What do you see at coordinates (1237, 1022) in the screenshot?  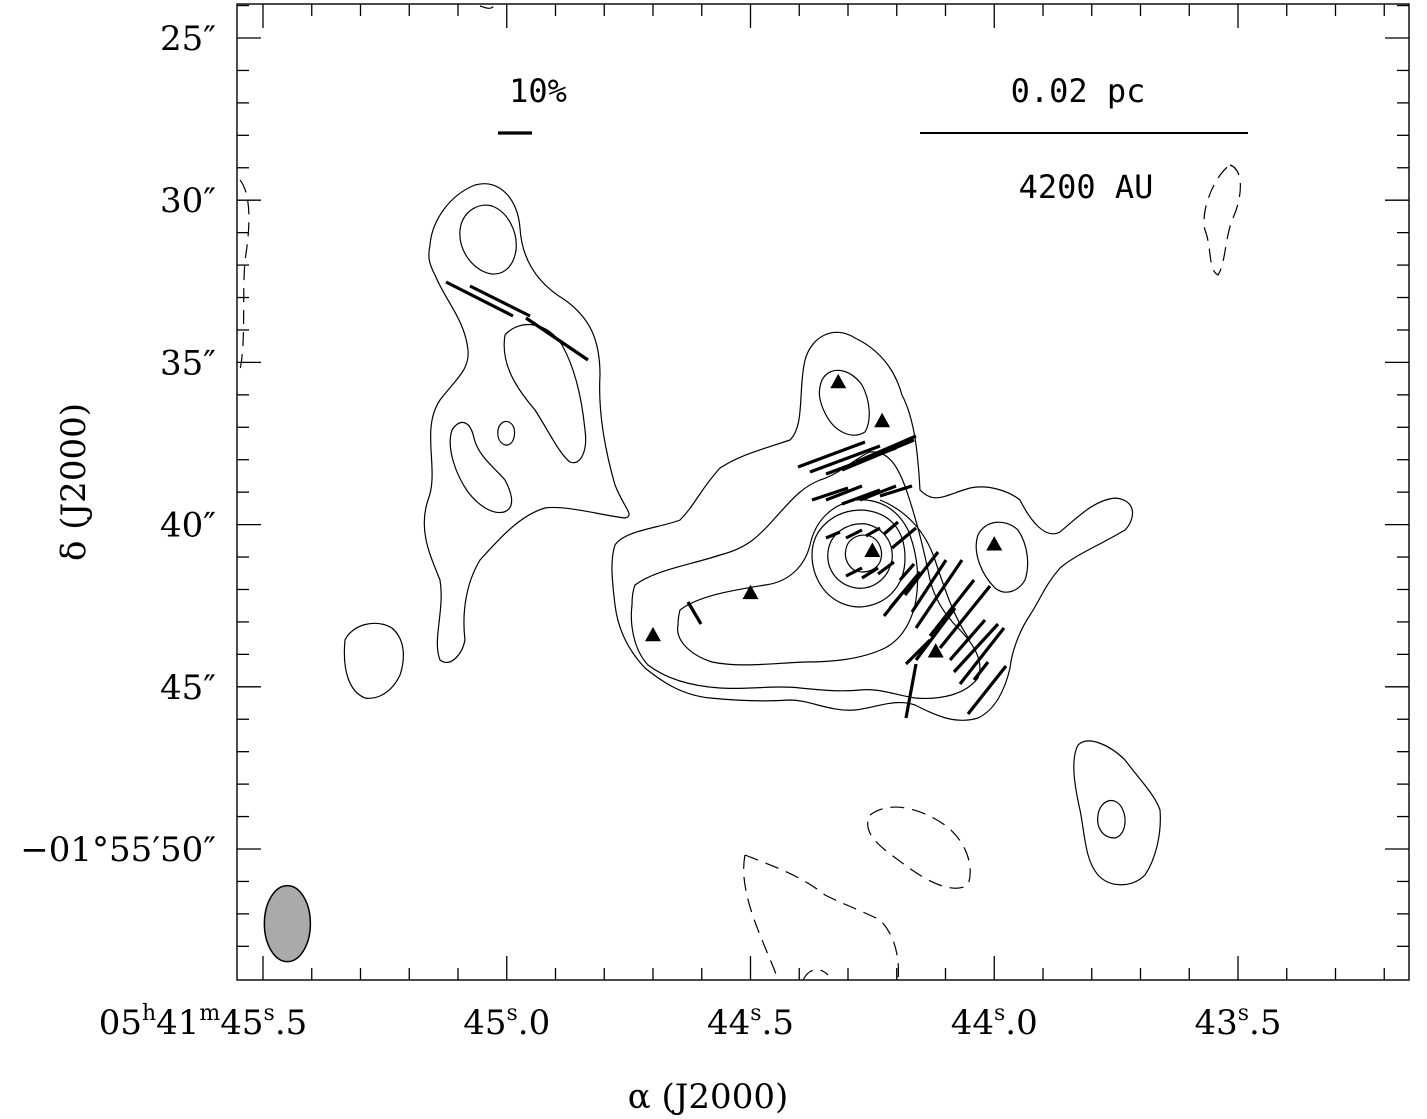 I see `x-tick-label: 43s.5` at bounding box center [1237, 1022].